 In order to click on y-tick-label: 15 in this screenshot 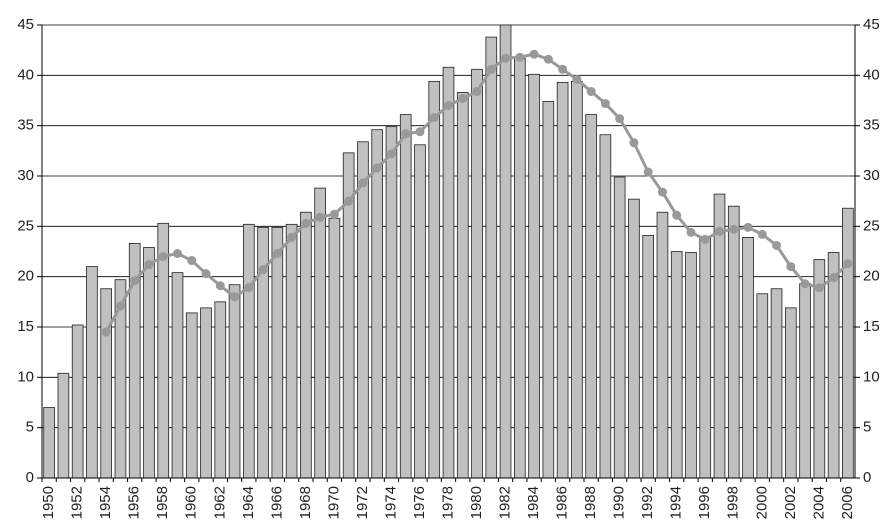, I will do `click(25, 326)`.